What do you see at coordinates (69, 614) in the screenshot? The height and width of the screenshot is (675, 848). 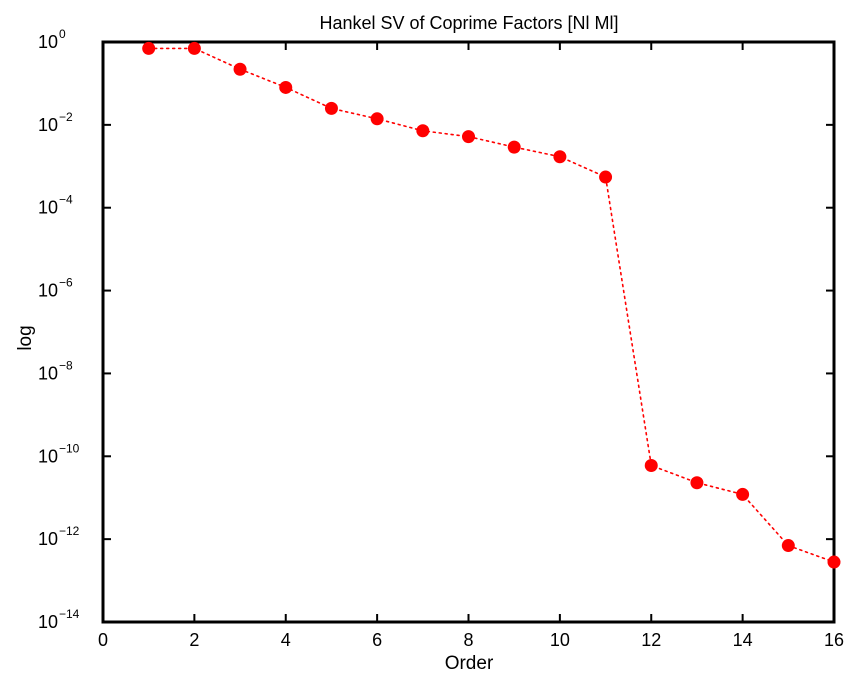 I see `y-tick-exponent: −14` at bounding box center [69, 614].